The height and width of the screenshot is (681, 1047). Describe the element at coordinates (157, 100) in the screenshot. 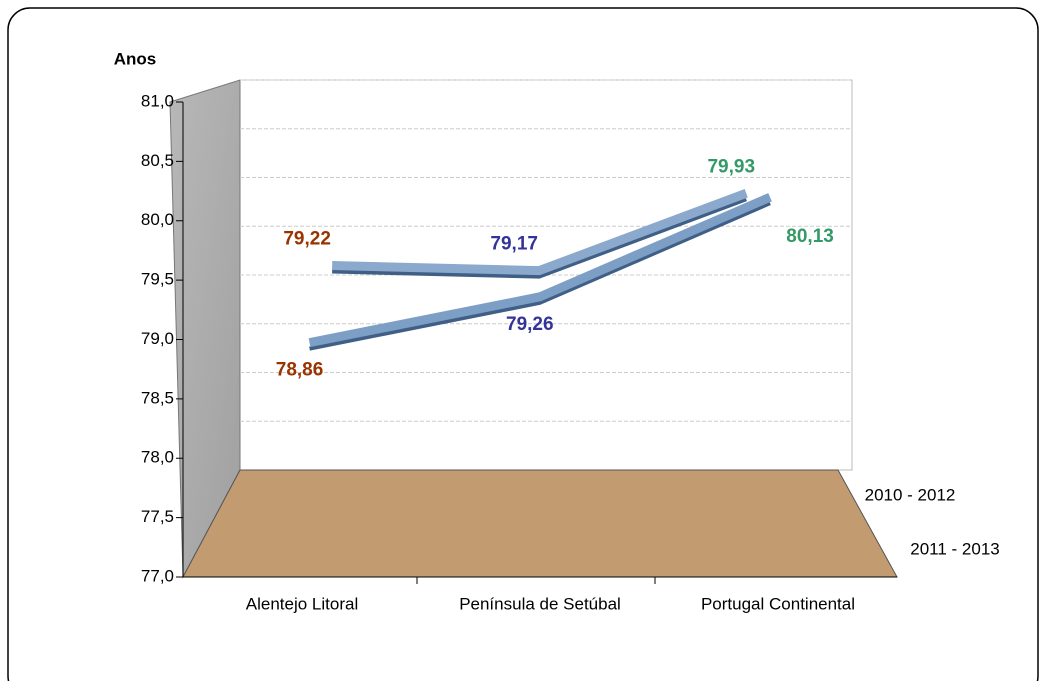

I see `y-tick-label: 81,0` at that location.